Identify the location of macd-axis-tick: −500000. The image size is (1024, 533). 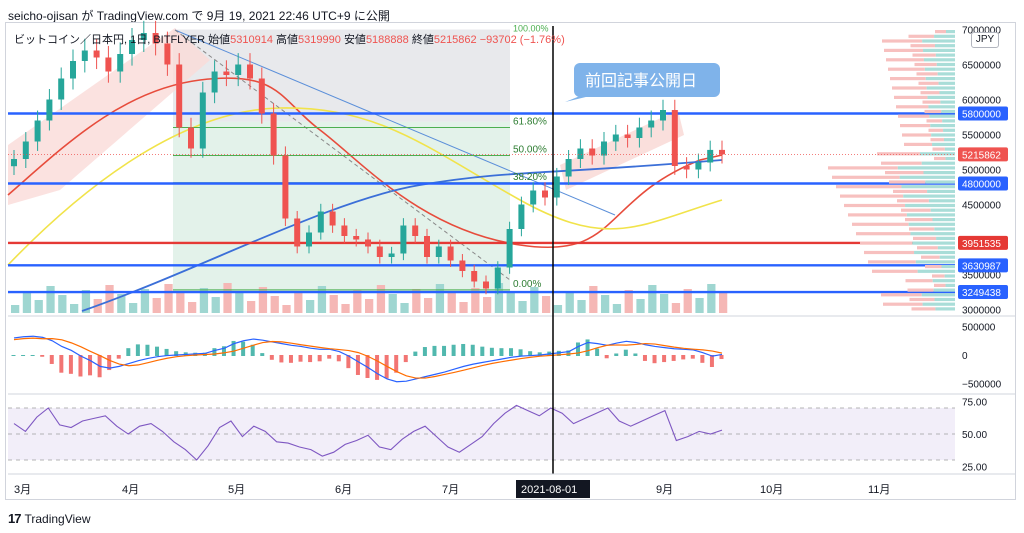
(982, 384).